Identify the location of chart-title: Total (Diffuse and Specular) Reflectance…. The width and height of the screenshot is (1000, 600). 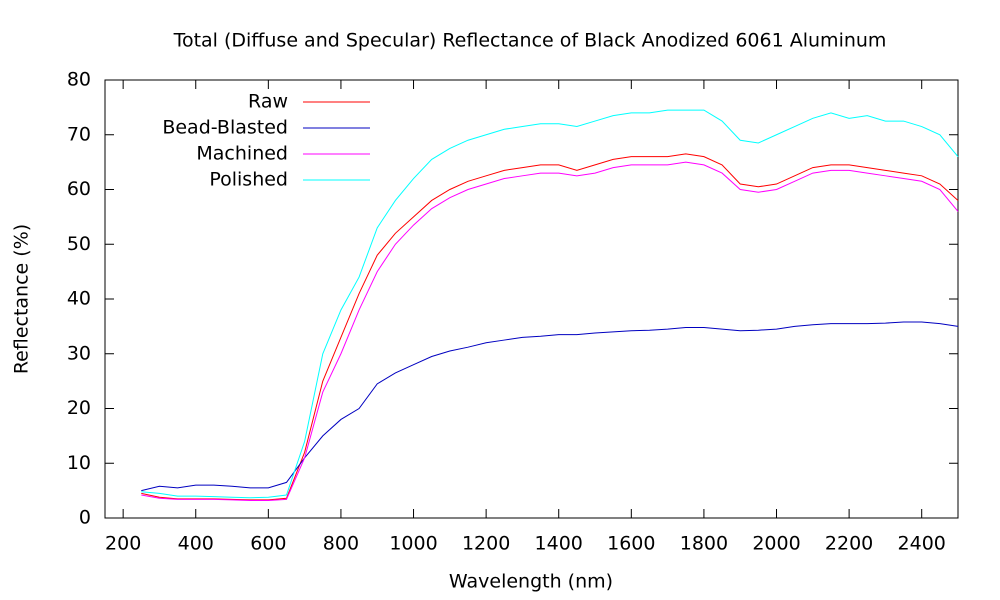
(530, 41).